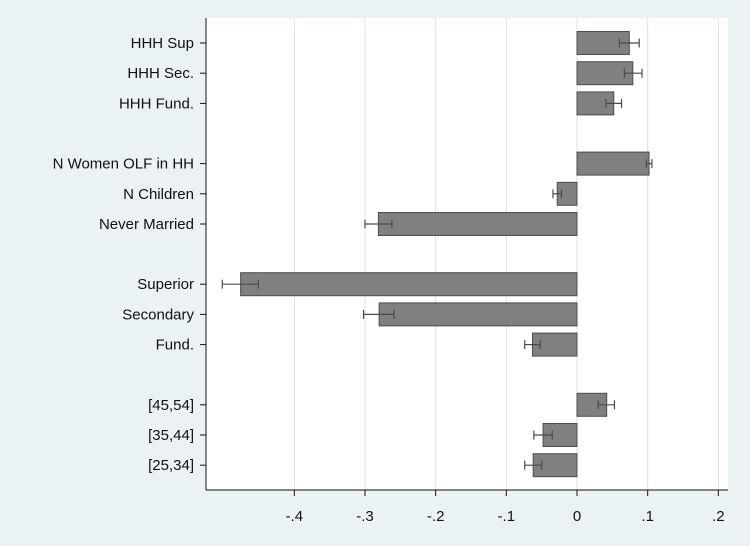 The width and height of the screenshot is (750, 546). What do you see at coordinates (158, 314) in the screenshot?
I see `y-tick-label-secondary: Secondary` at bounding box center [158, 314].